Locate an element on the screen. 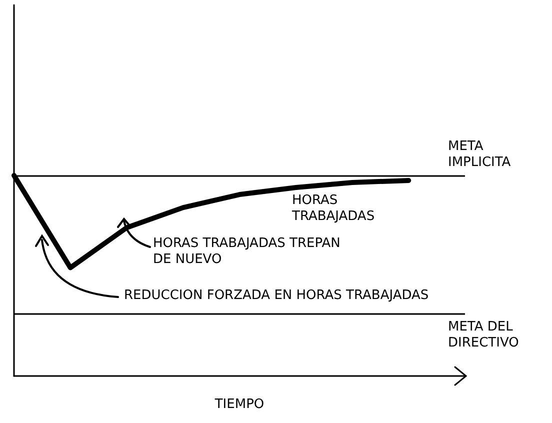 Image resolution: width=552 pixels, height=423 pixels. annotation: REDUCCION FORZADA EN HORAS TRABAJADAS is located at coordinates (277, 296).